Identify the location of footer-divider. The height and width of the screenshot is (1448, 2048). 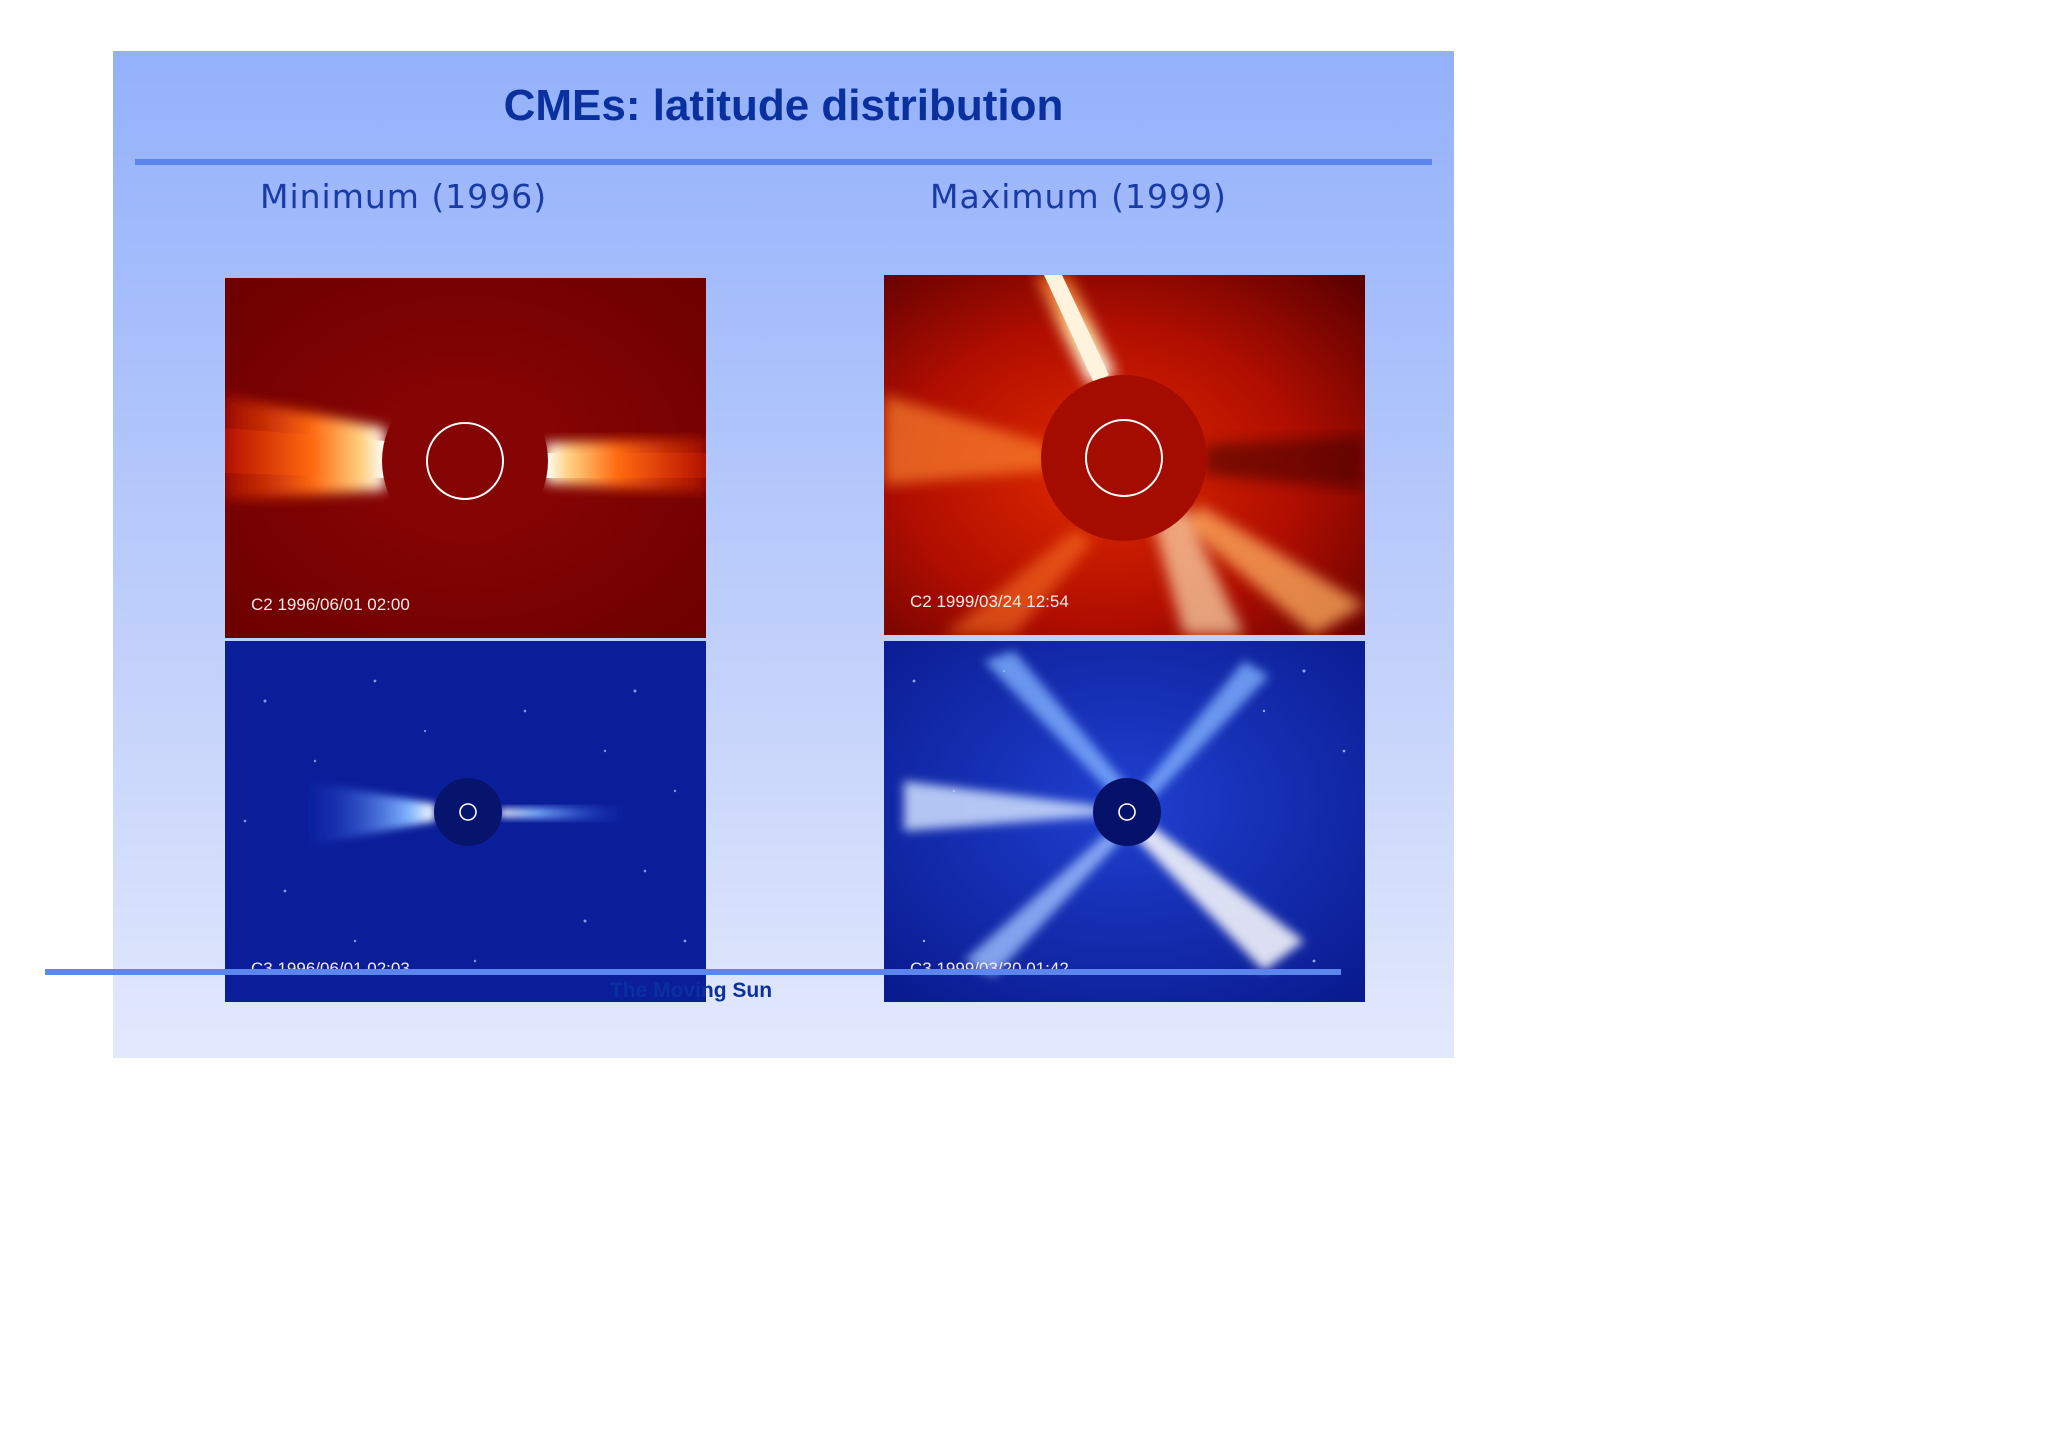
(693, 972).